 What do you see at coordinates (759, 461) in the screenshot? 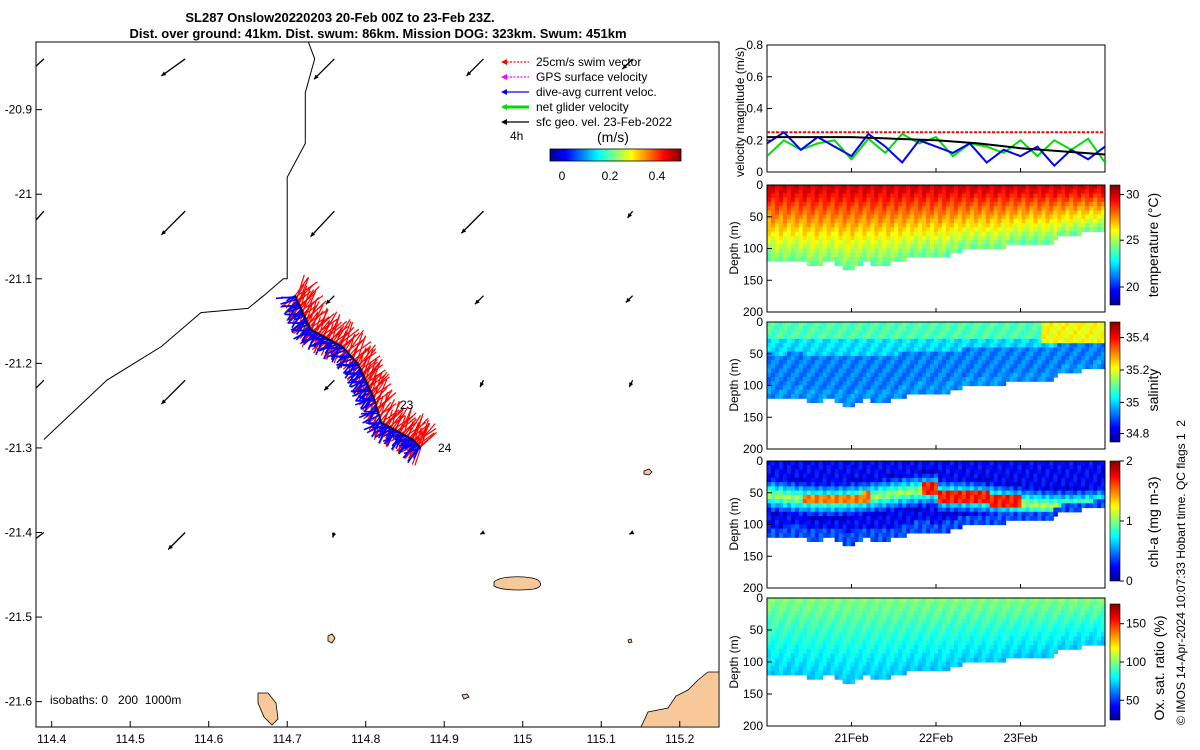
I see `depth-tick-label: 0` at bounding box center [759, 461].